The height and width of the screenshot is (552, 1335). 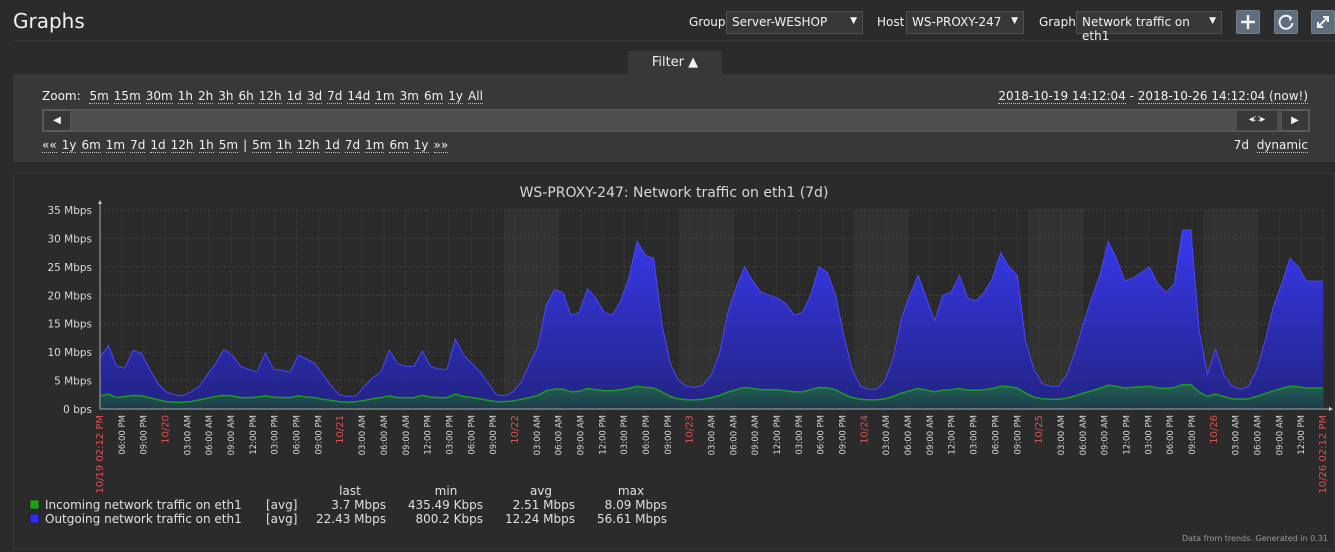 I want to click on nav-forward-1y: 1y, so click(x=421, y=145).